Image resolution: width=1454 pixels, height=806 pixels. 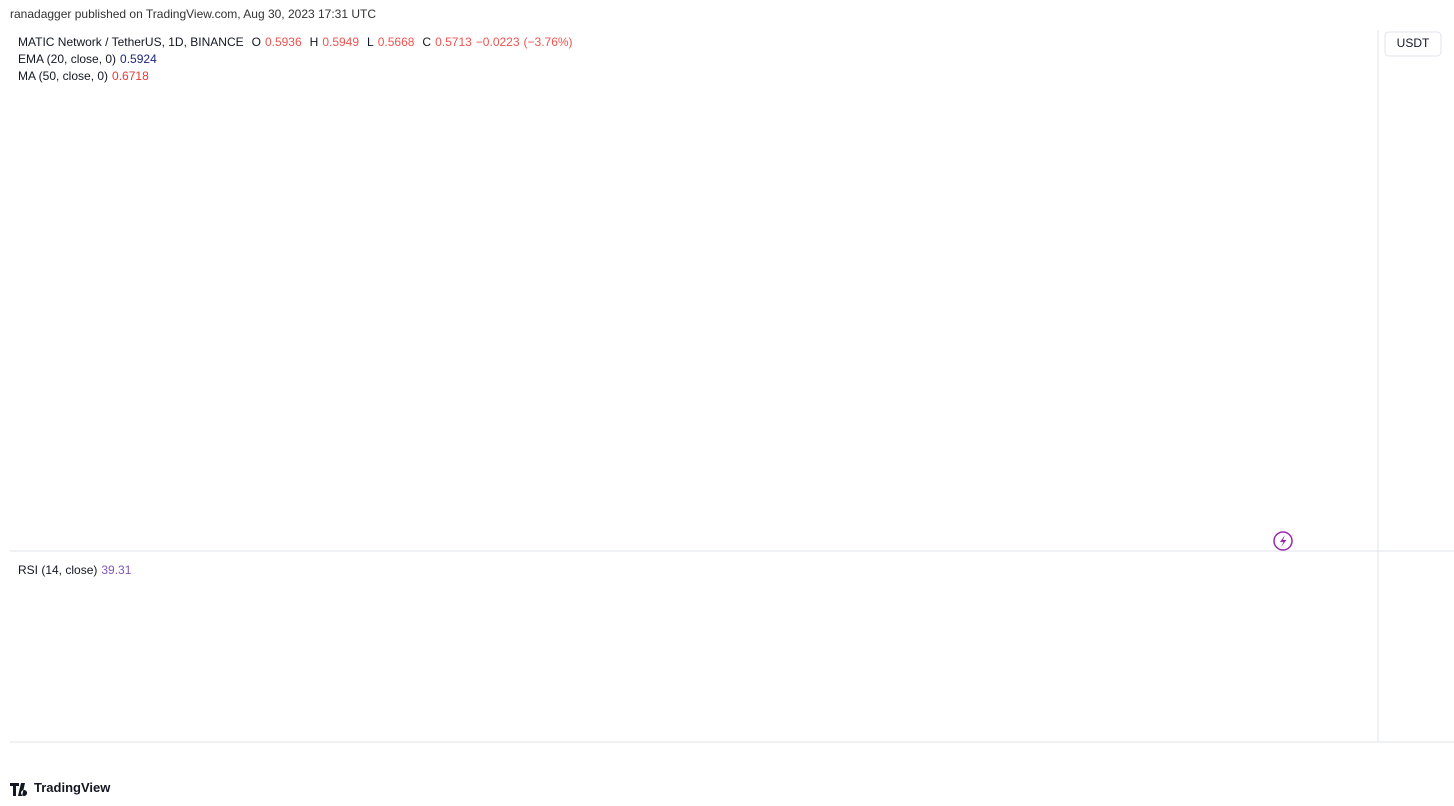 I want to click on footer-logo: TradingView, so click(x=72, y=787).